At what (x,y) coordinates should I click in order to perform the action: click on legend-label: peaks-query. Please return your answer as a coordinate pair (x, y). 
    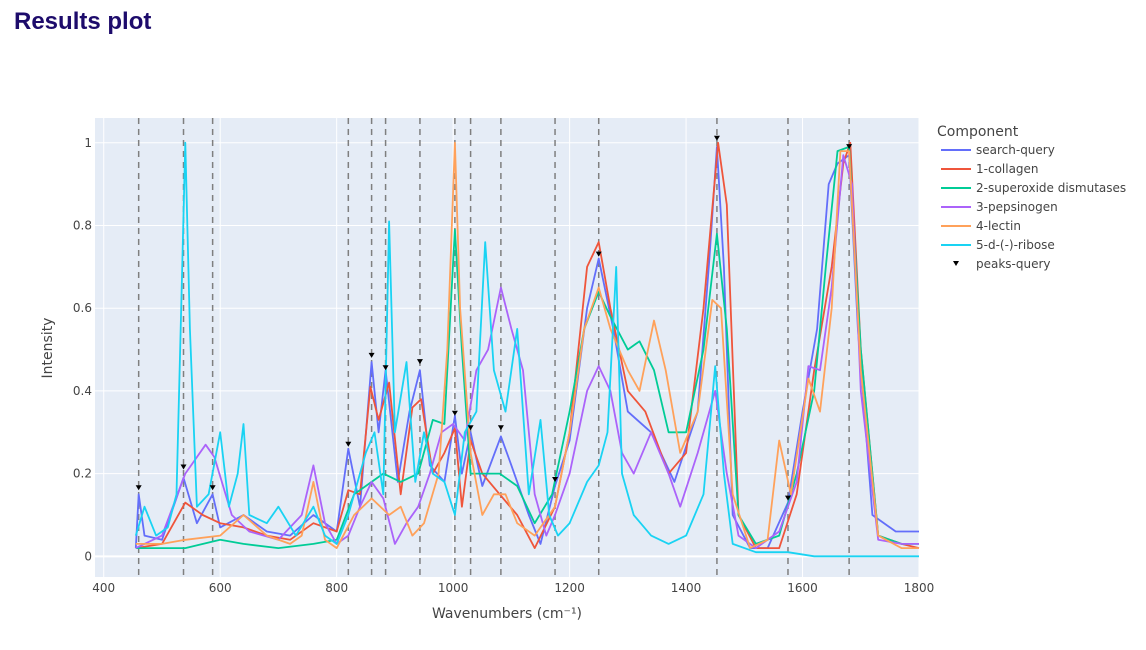
    Looking at the image, I should click on (1013, 264).